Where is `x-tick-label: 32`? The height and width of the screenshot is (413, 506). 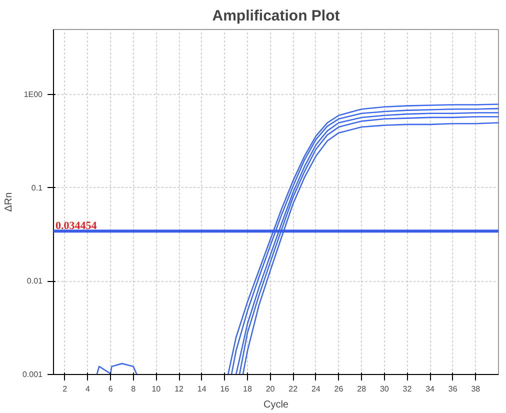 x-tick-label: 32 is located at coordinates (407, 389).